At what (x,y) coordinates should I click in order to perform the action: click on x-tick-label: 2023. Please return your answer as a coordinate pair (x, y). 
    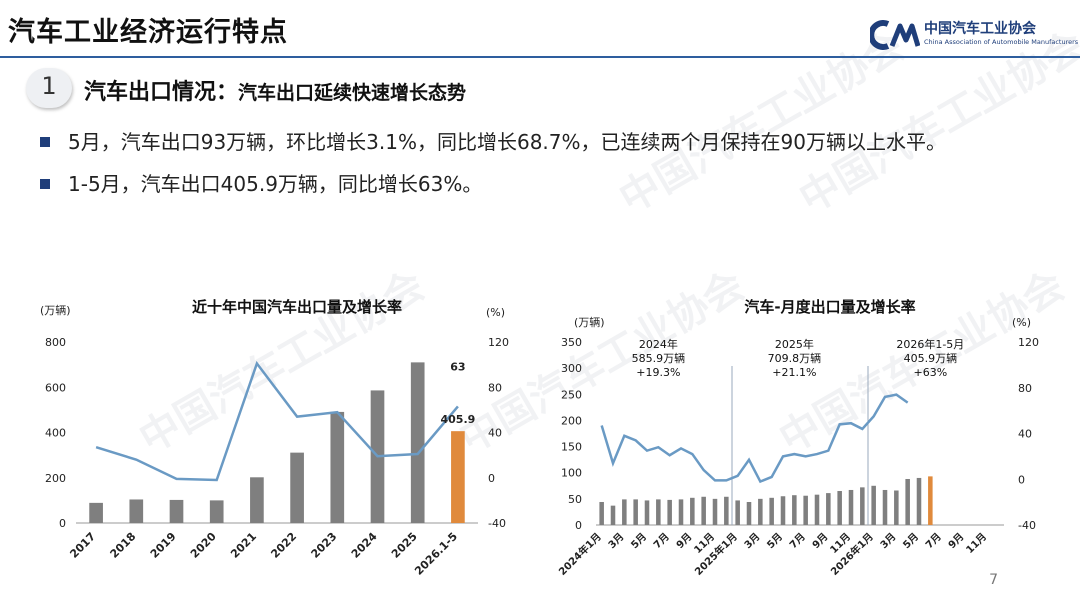
    Looking at the image, I should click on (324, 545).